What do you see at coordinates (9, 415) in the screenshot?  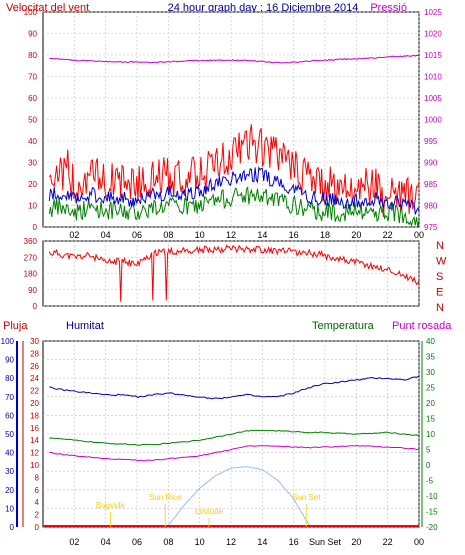 I see `humidity-tick: 60` at bounding box center [9, 415].